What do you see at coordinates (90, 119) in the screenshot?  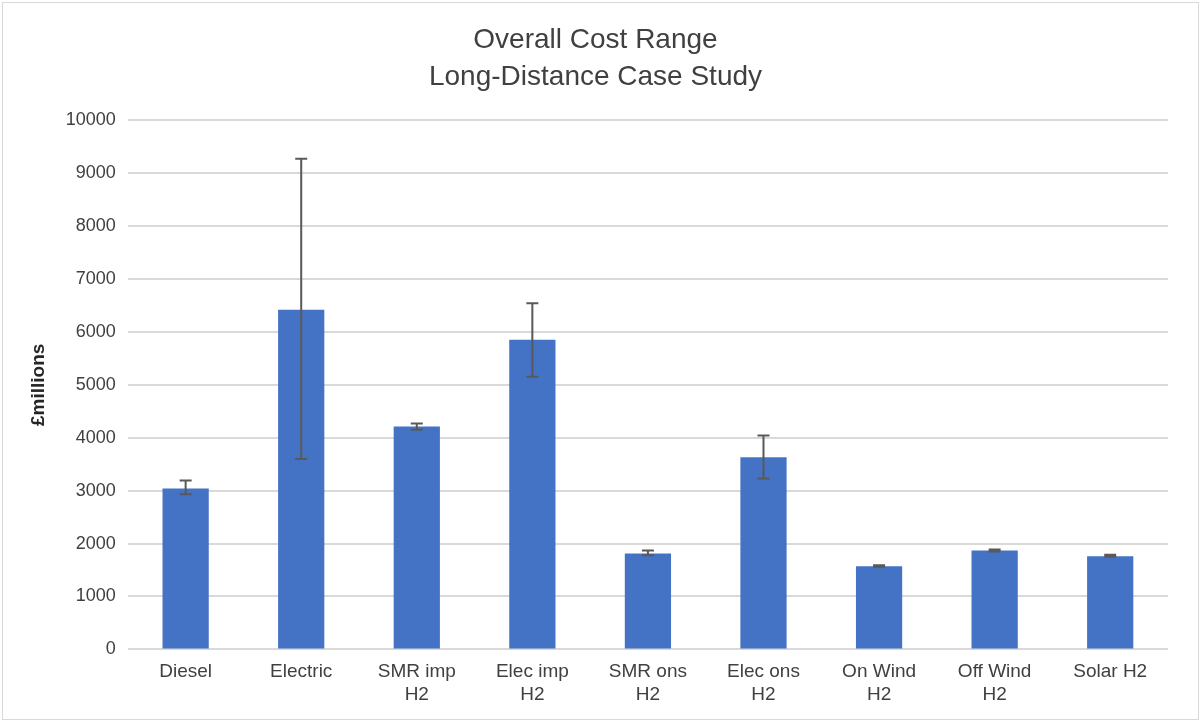 I see `y-tick-label: 10000` at bounding box center [90, 119].